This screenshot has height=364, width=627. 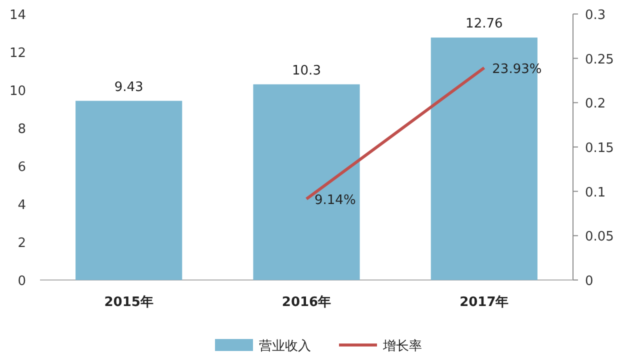 I want to click on y2-tick-label: 0.3, so click(x=595, y=15).